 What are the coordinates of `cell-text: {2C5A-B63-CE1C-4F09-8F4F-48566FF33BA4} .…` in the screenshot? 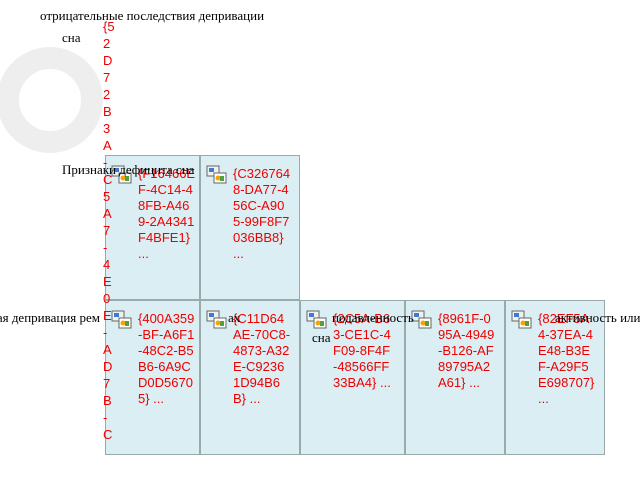 It's located at (362, 350).